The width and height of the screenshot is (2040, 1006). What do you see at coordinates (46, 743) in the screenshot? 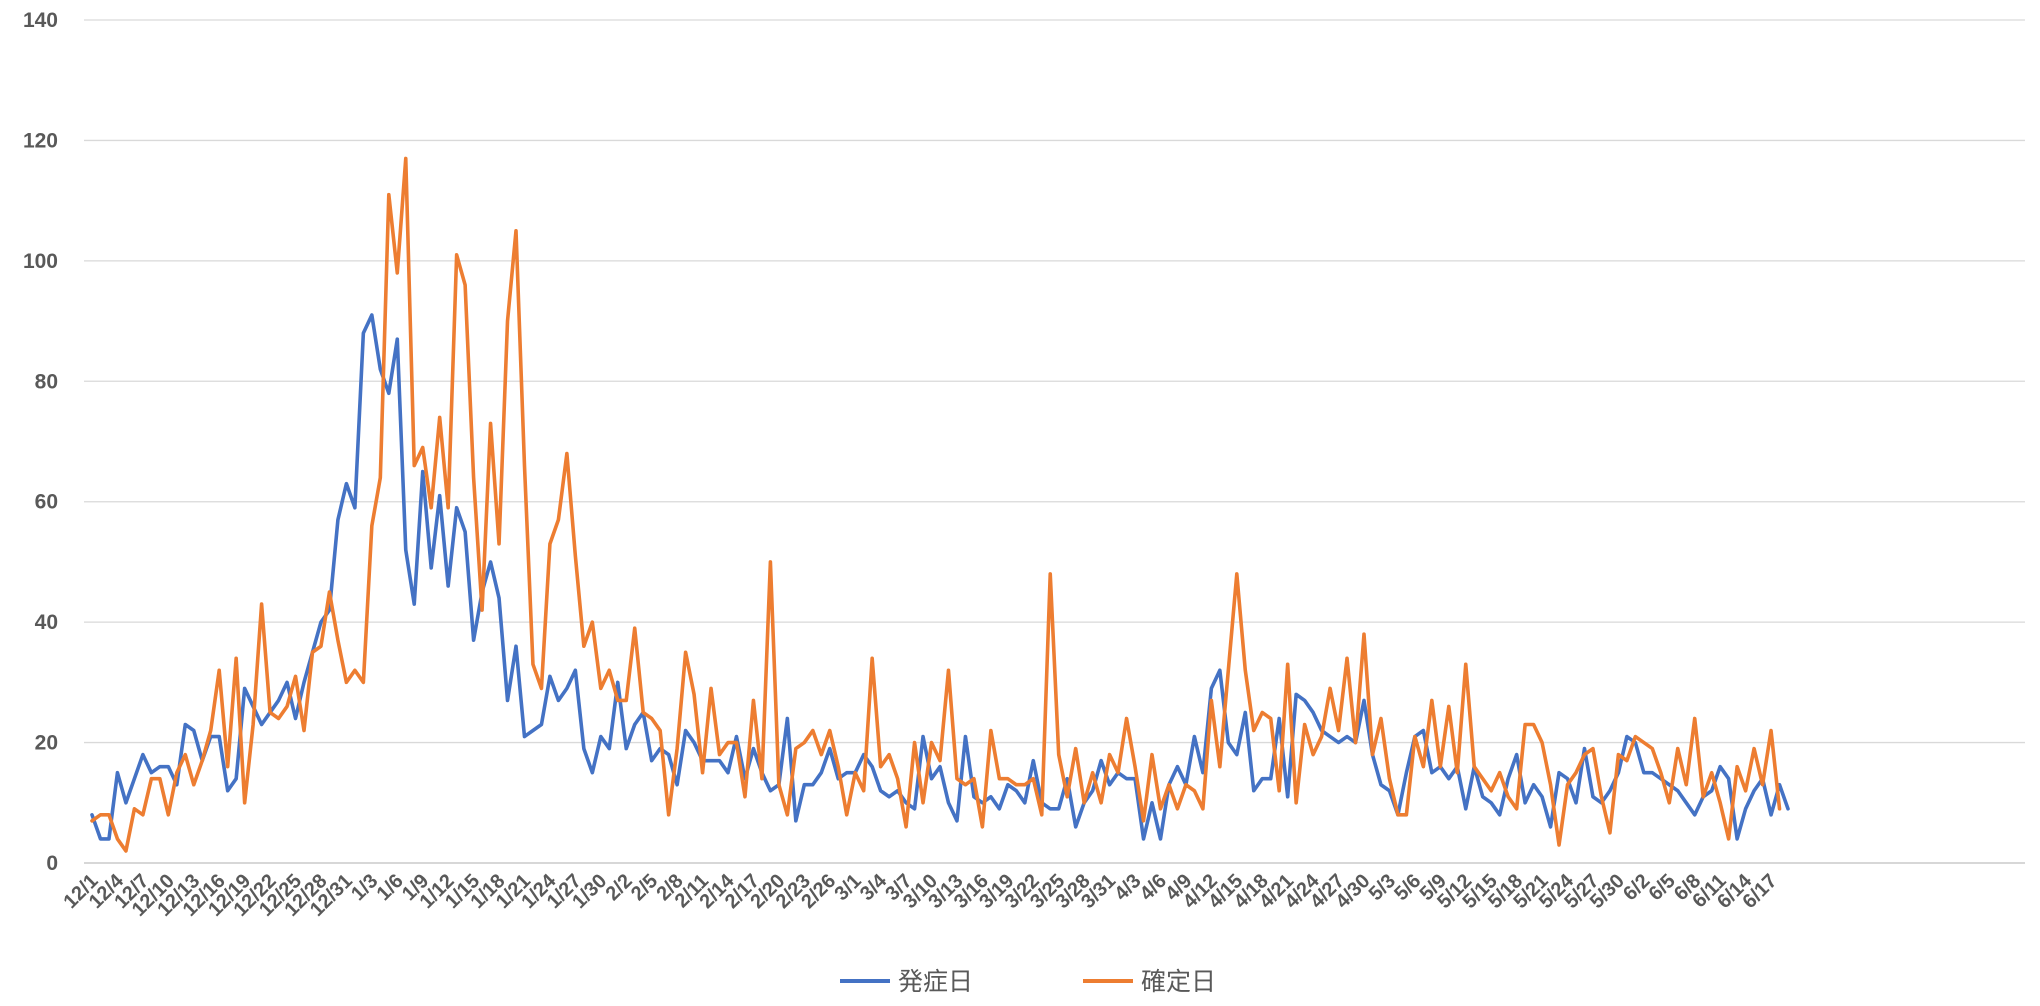
I see `y-tick-label: 20` at bounding box center [46, 743].